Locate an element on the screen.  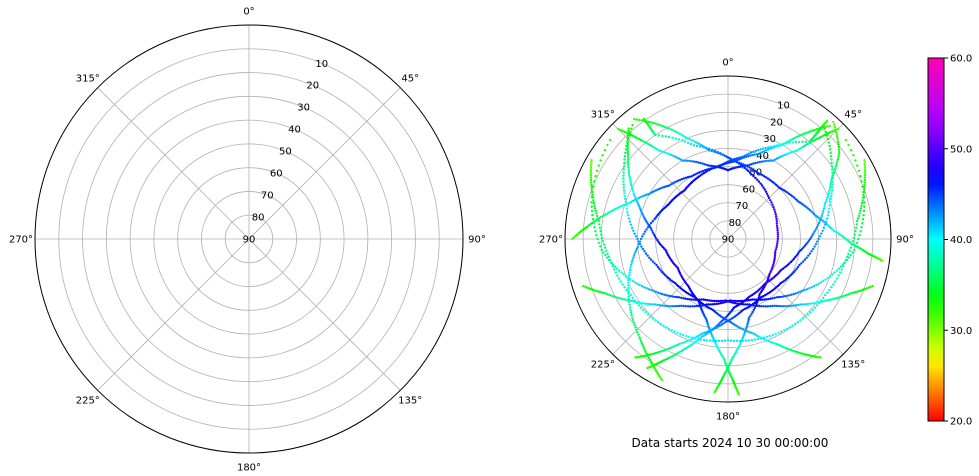
left-r-label: 50 is located at coordinates (285, 152).